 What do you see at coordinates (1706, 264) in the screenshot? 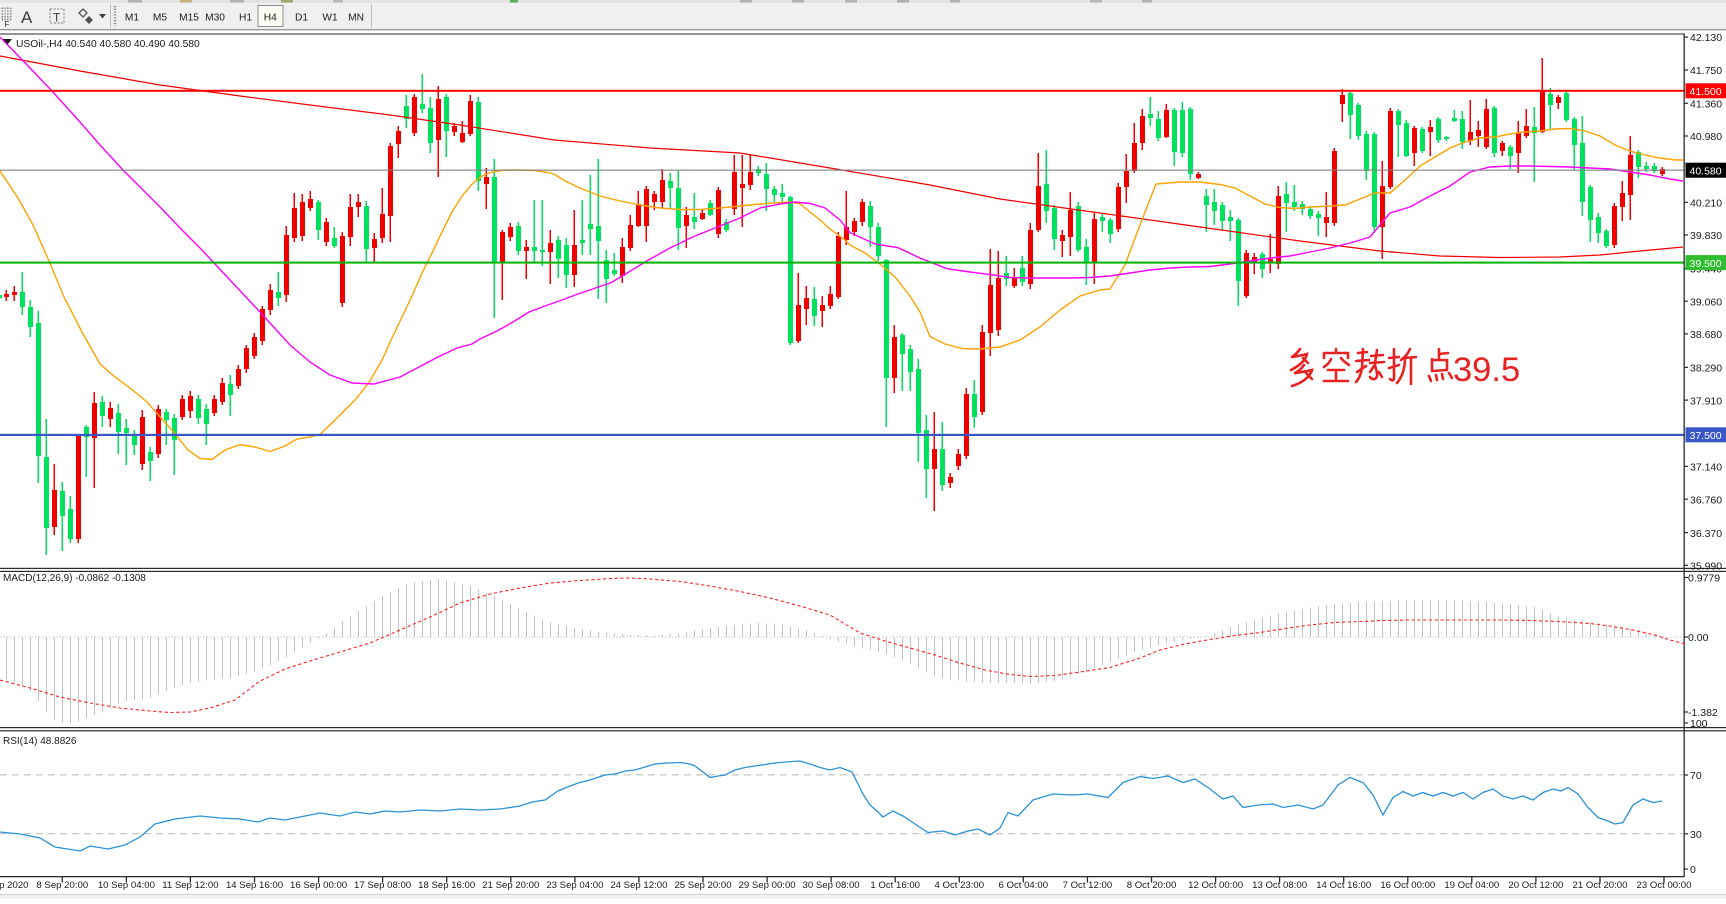
I see `svg-text: 39.500` at bounding box center [1706, 264].